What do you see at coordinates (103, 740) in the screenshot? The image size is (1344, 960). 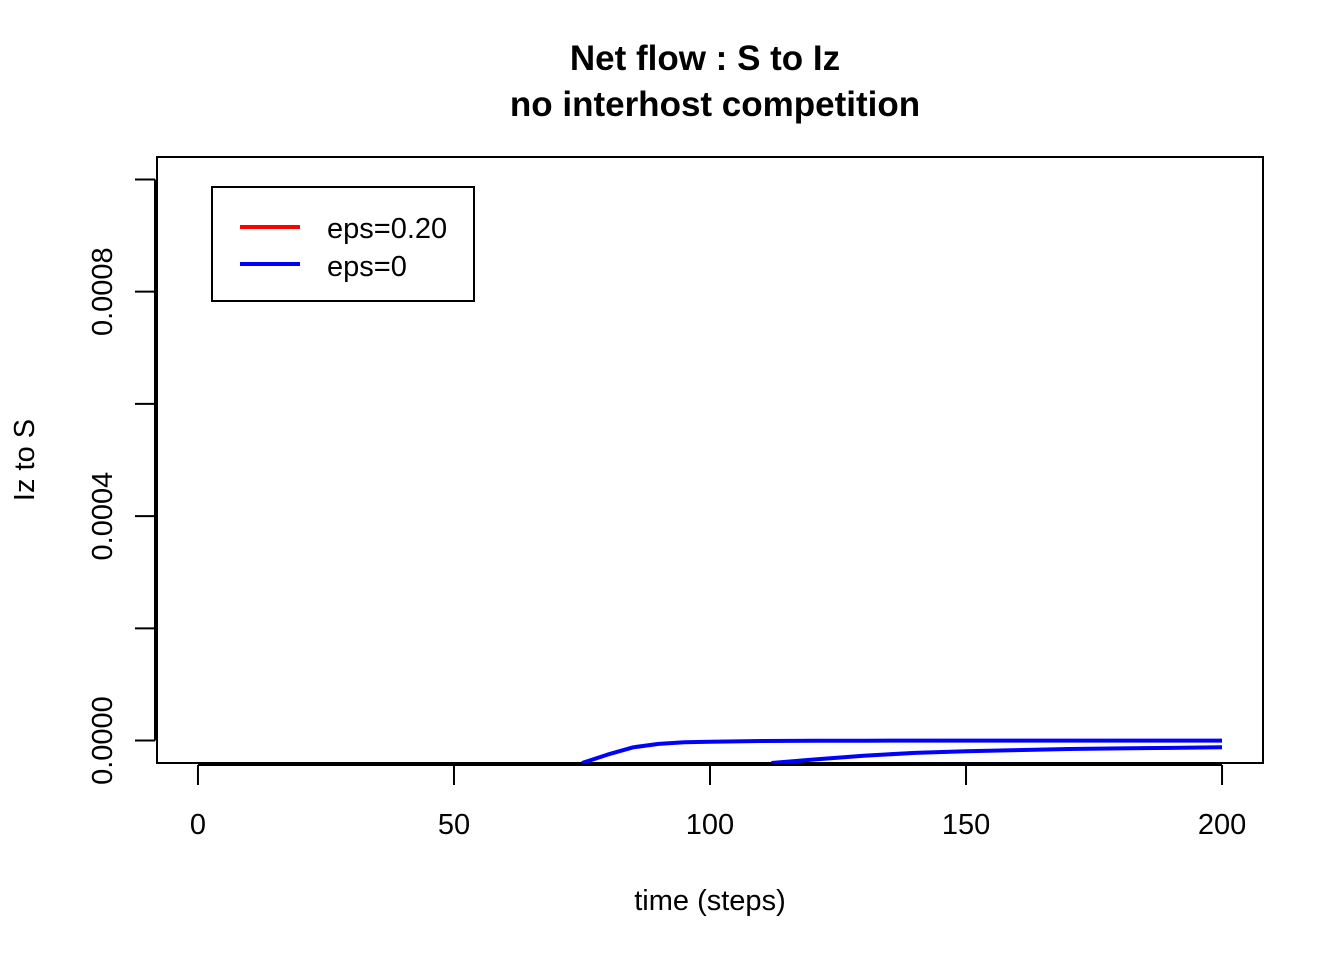 I see `y-tick-label: 0.0000` at bounding box center [103, 740].